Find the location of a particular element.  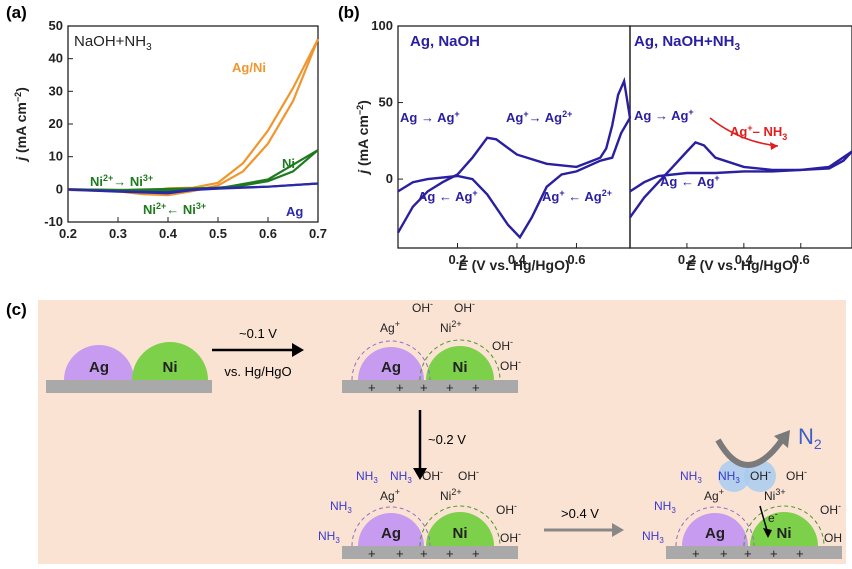

chart-a-ylabel: j (mA cm−2) is located at coordinates (21, 125).